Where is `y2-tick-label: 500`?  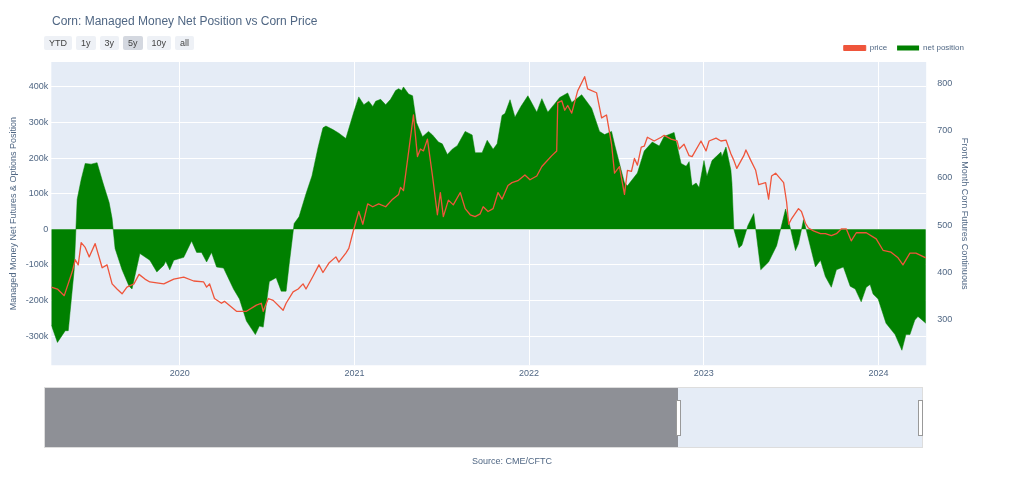
y2-tick-label: 500 is located at coordinates (945, 224).